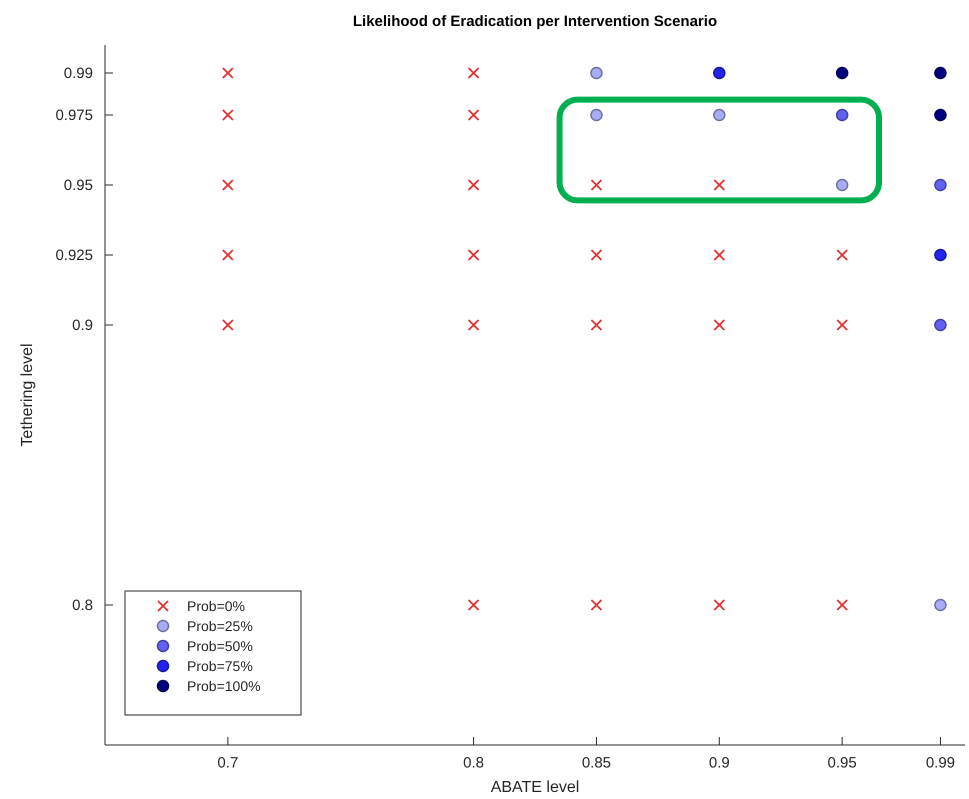 This screenshot has width=969, height=799. What do you see at coordinates (74, 115) in the screenshot?
I see `y-tick-label: 0.975` at bounding box center [74, 115].